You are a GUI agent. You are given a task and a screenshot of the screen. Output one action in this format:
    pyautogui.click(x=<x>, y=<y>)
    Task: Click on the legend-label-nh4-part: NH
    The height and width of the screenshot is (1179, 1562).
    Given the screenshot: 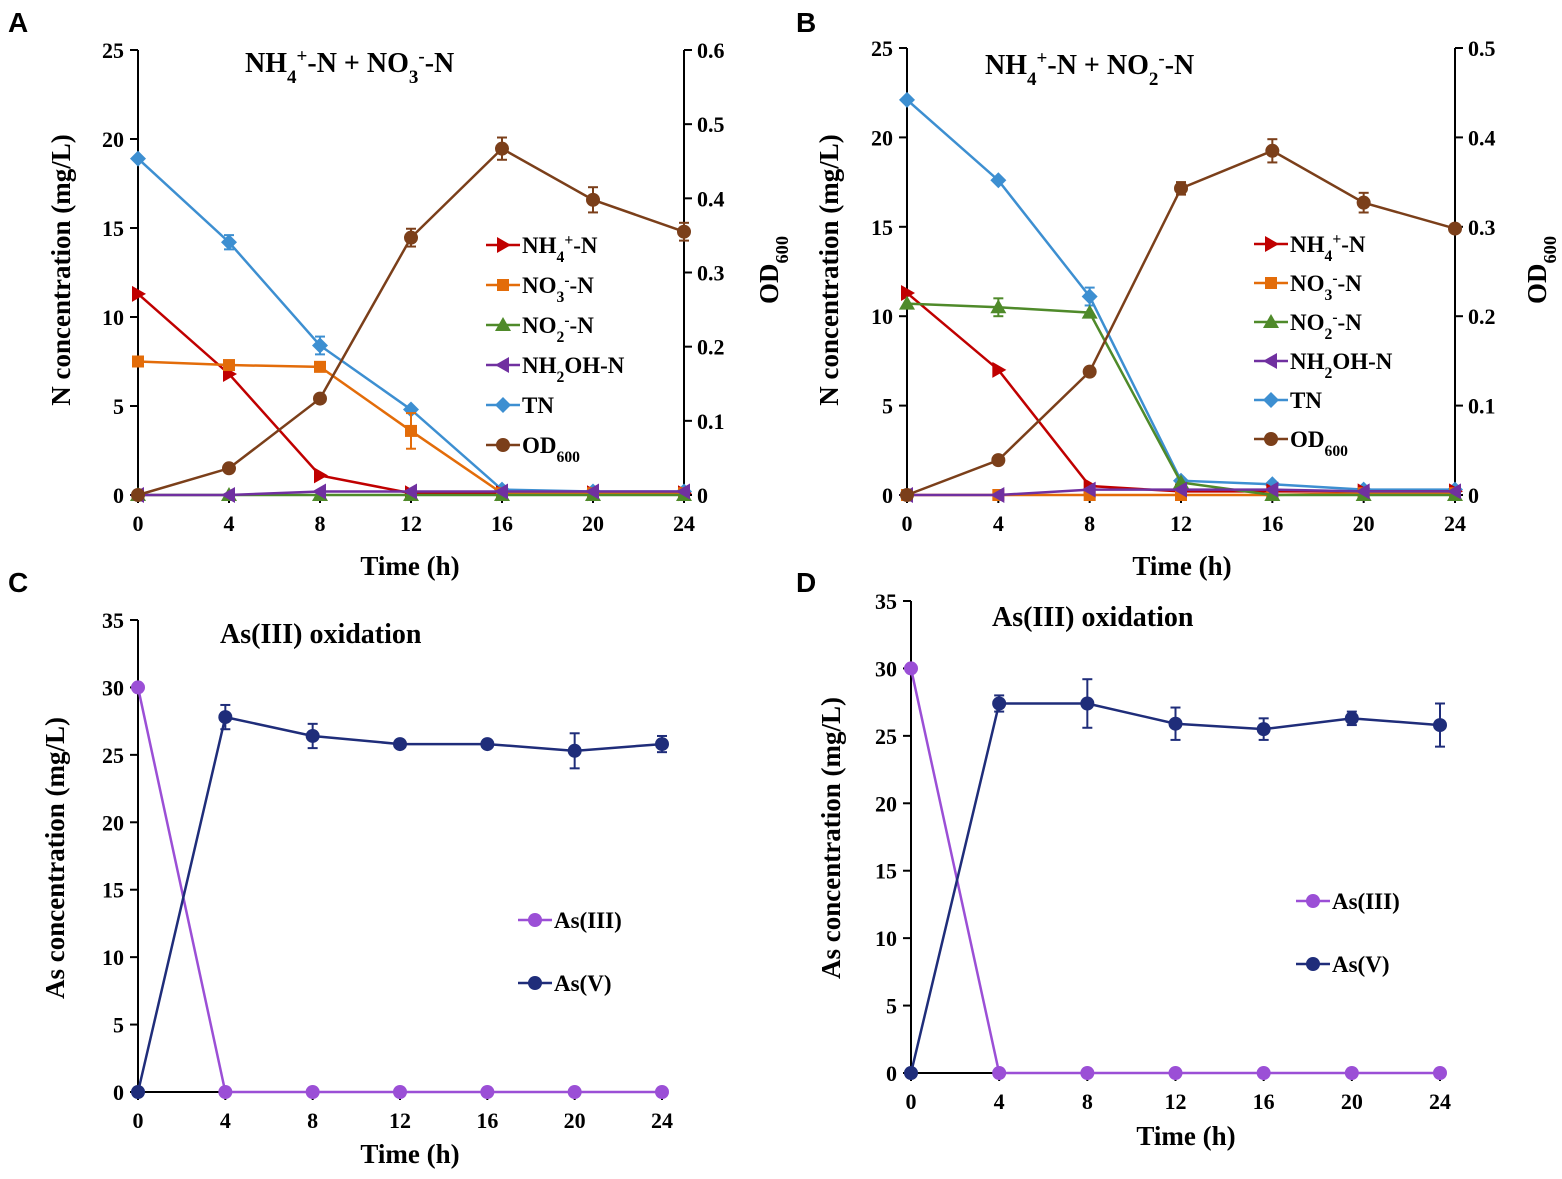 What is the action you would take?
    pyautogui.click(x=1307, y=244)
    